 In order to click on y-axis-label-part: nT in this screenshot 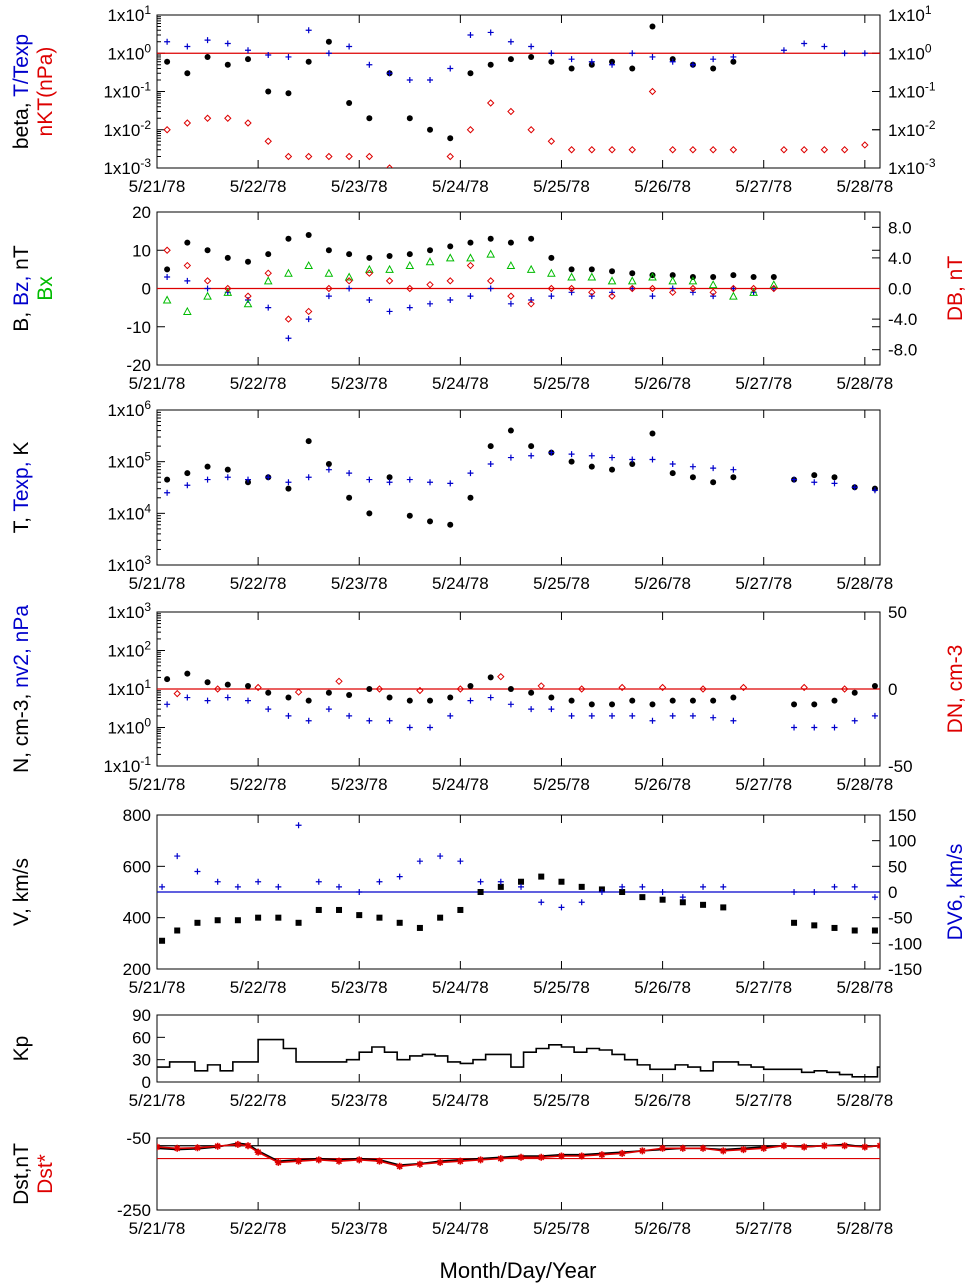, I will do `click(21, 257)`.